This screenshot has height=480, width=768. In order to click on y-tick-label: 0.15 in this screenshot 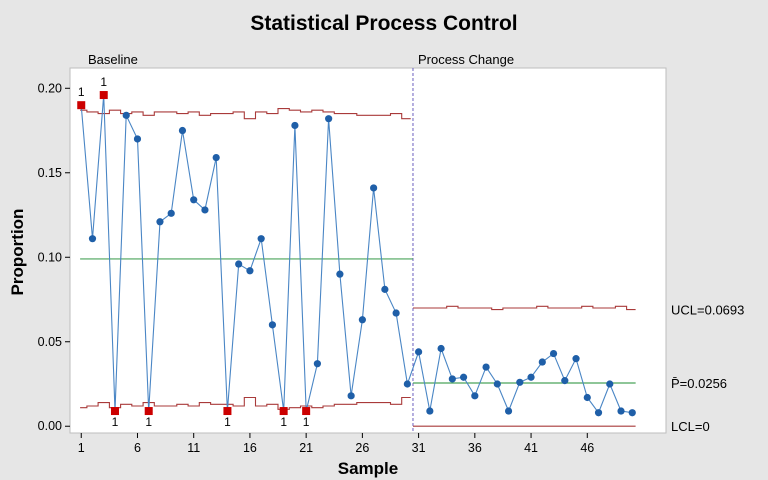, I will do `click(50, 173)`.